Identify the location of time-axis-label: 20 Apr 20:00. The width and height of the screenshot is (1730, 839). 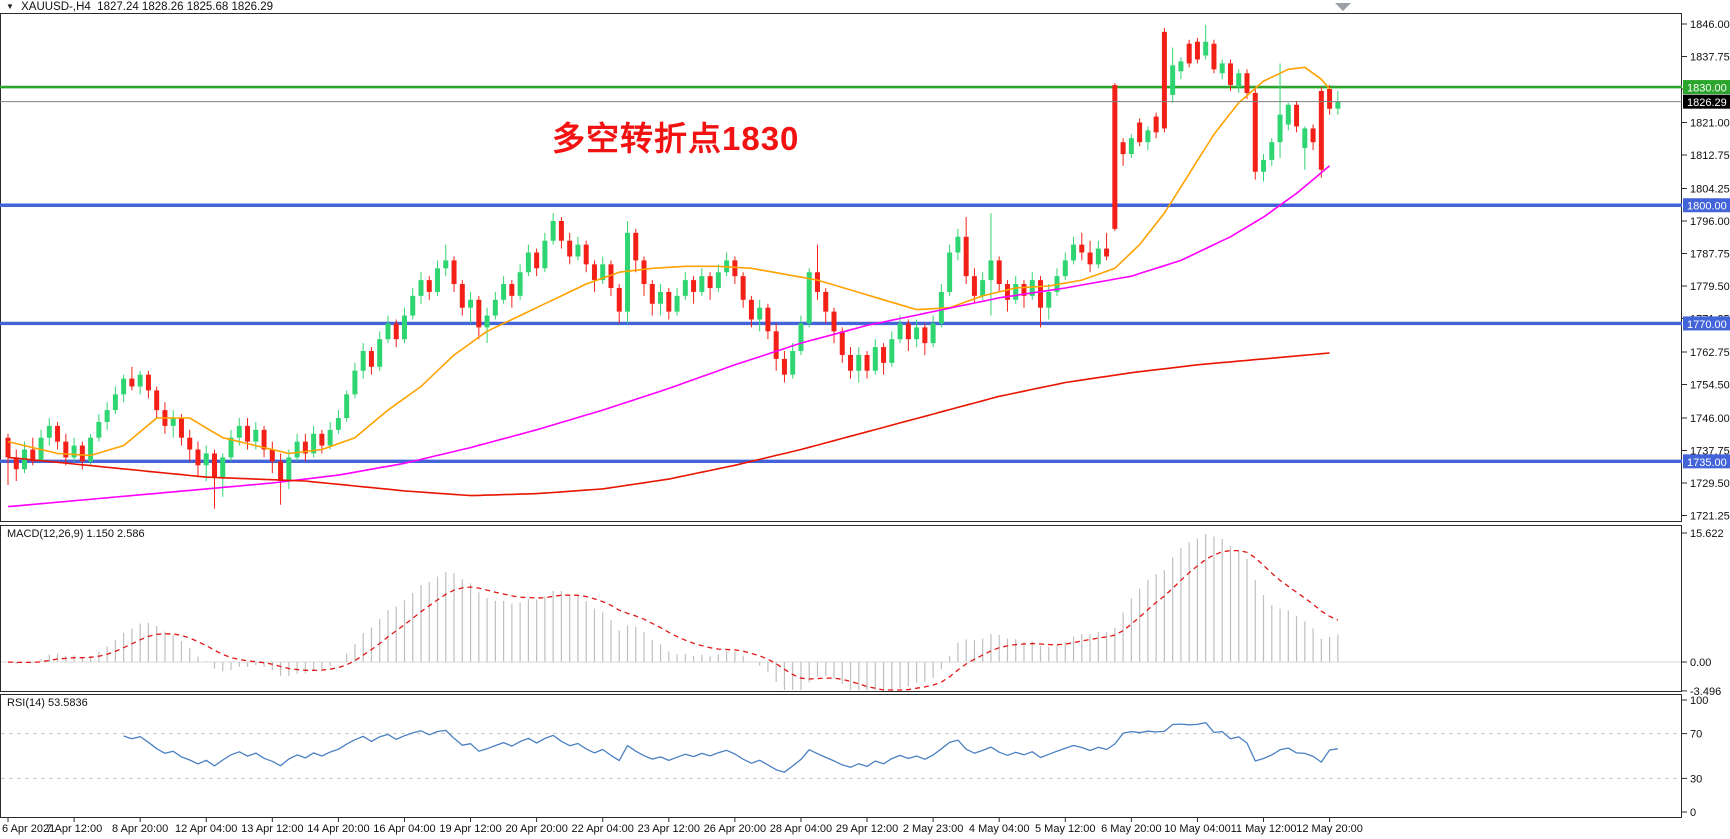
(536, 829).